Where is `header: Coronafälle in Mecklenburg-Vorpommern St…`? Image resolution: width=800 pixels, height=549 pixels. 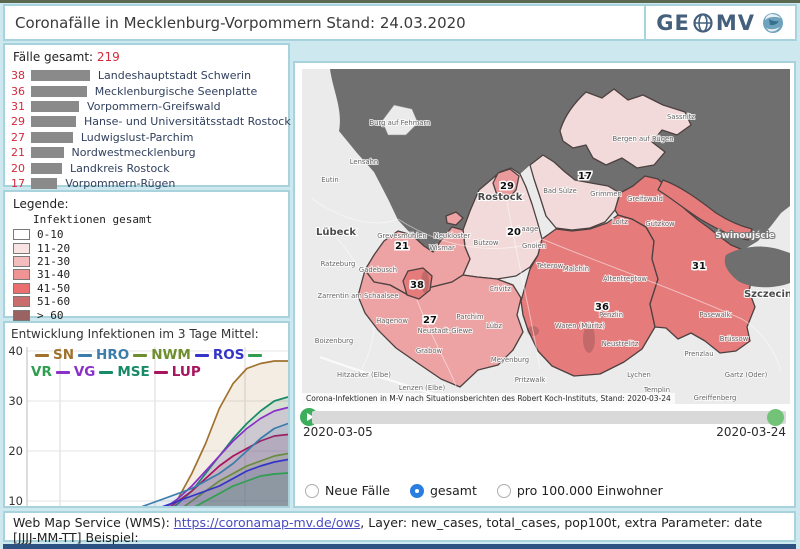
header: Coronafälle in Mecklenburg-Vorpommern St… is located at coordinates (400, 22).